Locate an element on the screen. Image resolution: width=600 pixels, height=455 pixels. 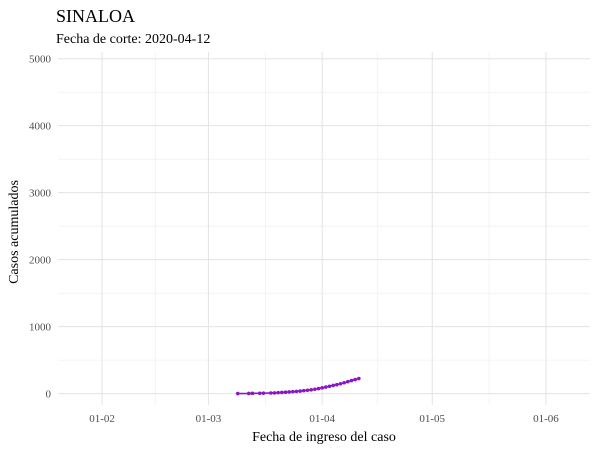
x-axis-ticks: 01-02 01-03 01-04 01-05 01-06 is located at coordinates (324, 419).